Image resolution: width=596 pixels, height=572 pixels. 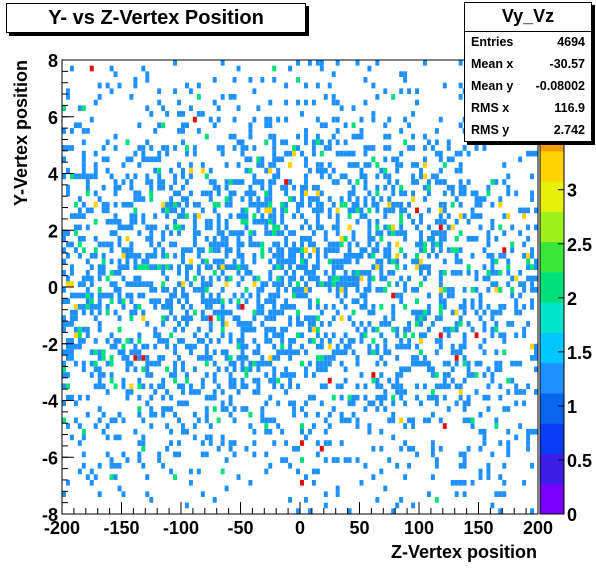 I want to click on stats-value: 2.742, so click(x=569, y=130).